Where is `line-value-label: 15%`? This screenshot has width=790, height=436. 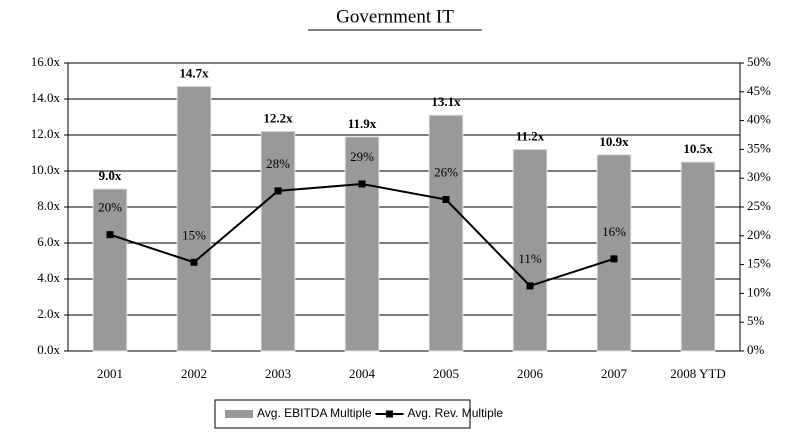
line-value-label: 15% is located at coordinates (194, 234).